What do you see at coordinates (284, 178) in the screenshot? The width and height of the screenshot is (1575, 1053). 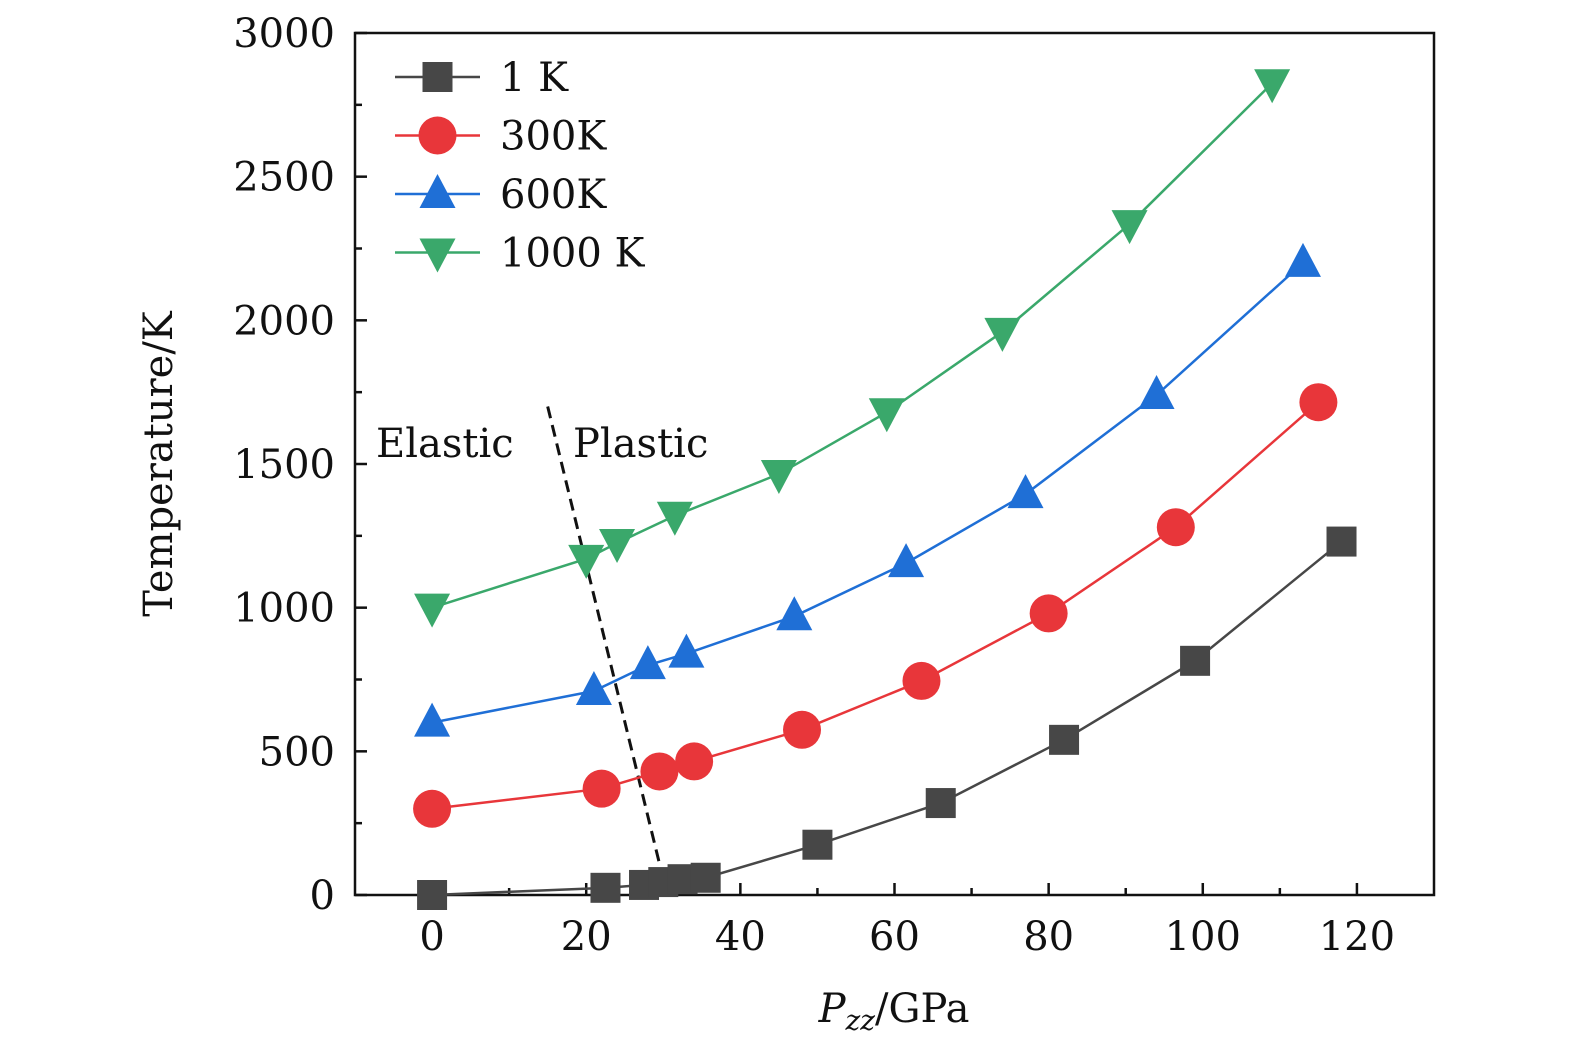 I see `y-tick-label: 2500` at bounding box center [284, 178].